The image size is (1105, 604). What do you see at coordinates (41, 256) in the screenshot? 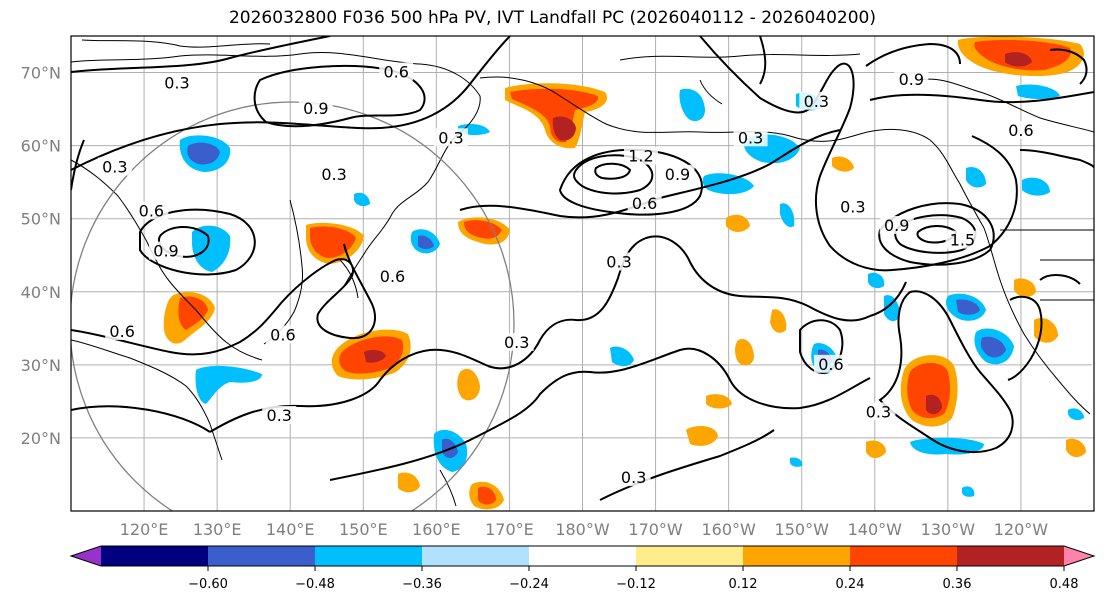
I see `latitude-labels: 70°N 60°N 50°N 40°N 30°N 20°N` at bounding box center [41, 256].